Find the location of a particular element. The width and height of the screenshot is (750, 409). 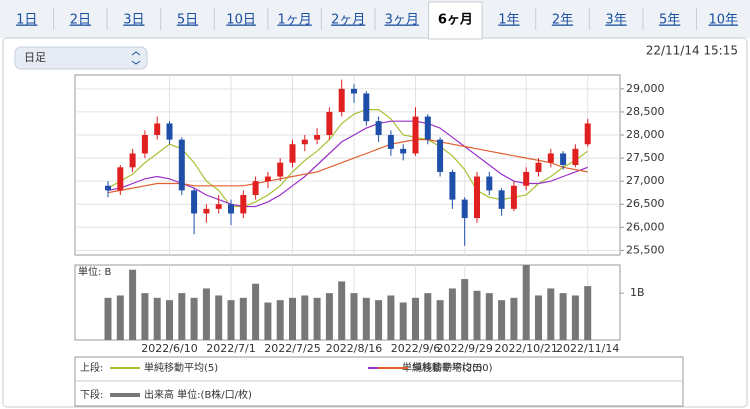

tab: 5年 is located at coordinates (669, 20).